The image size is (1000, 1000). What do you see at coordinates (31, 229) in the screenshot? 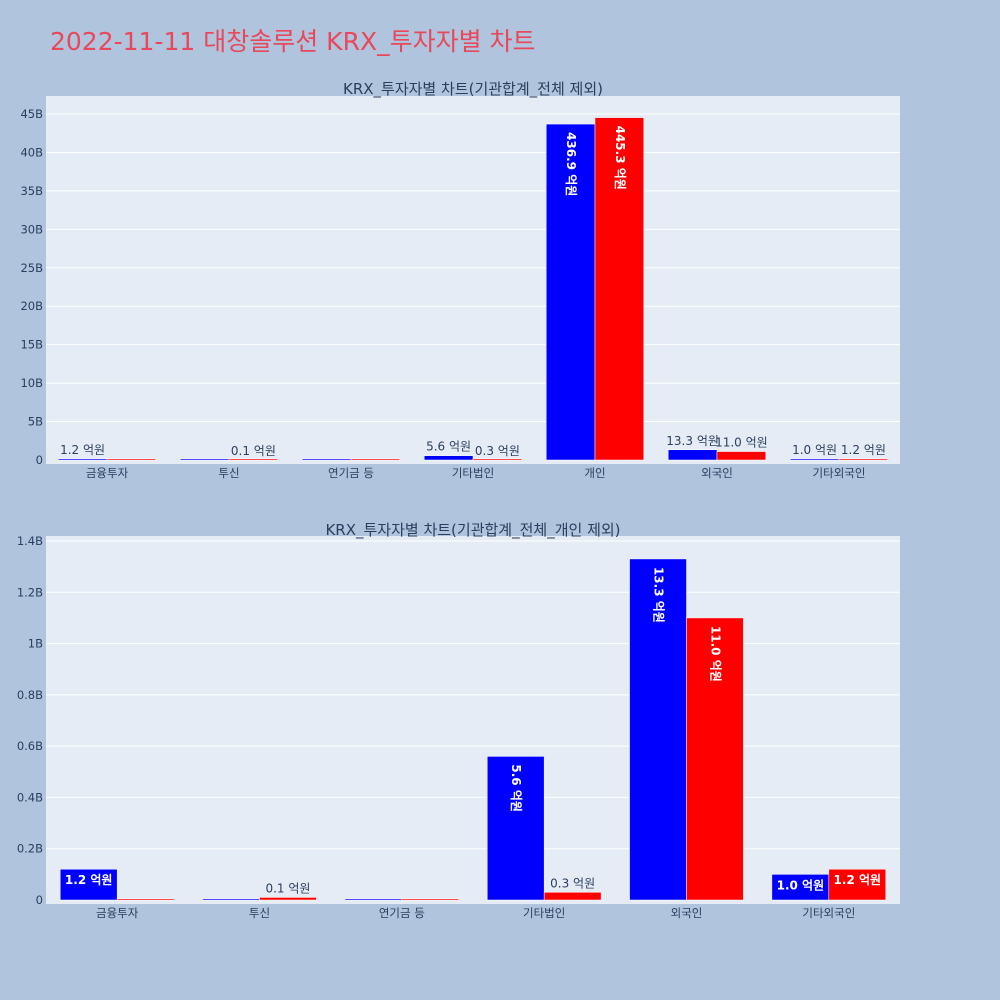
I see `y-tick-label: 30B` at bounding box center [31, 229].